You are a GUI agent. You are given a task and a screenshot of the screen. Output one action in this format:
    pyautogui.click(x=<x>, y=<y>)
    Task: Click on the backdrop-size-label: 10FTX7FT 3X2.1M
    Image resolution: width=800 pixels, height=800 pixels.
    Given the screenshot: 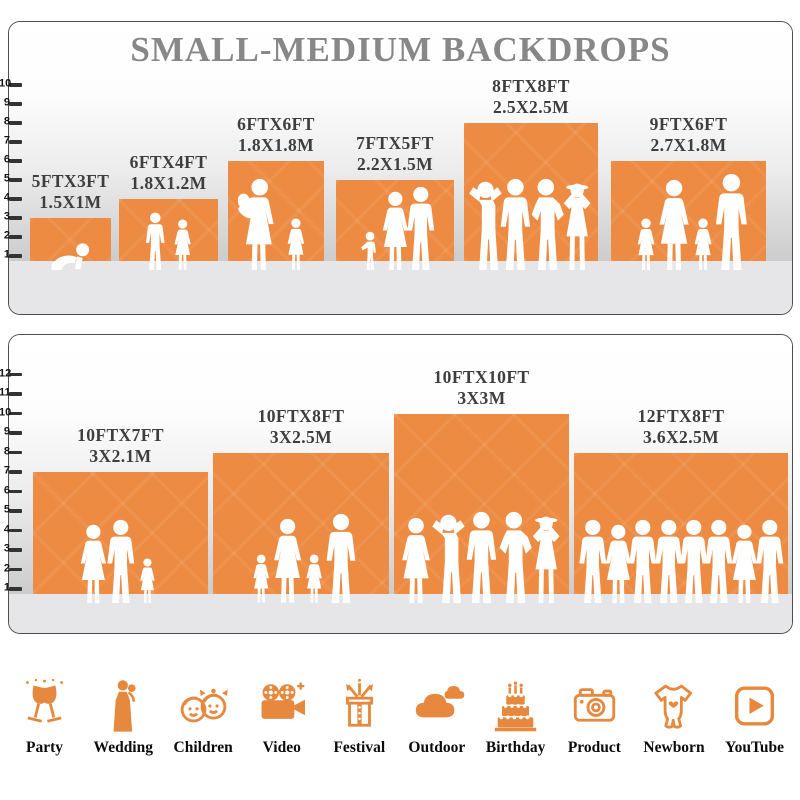 What is the action you would take?
    pyautogui.click(x=120, y=446)
    